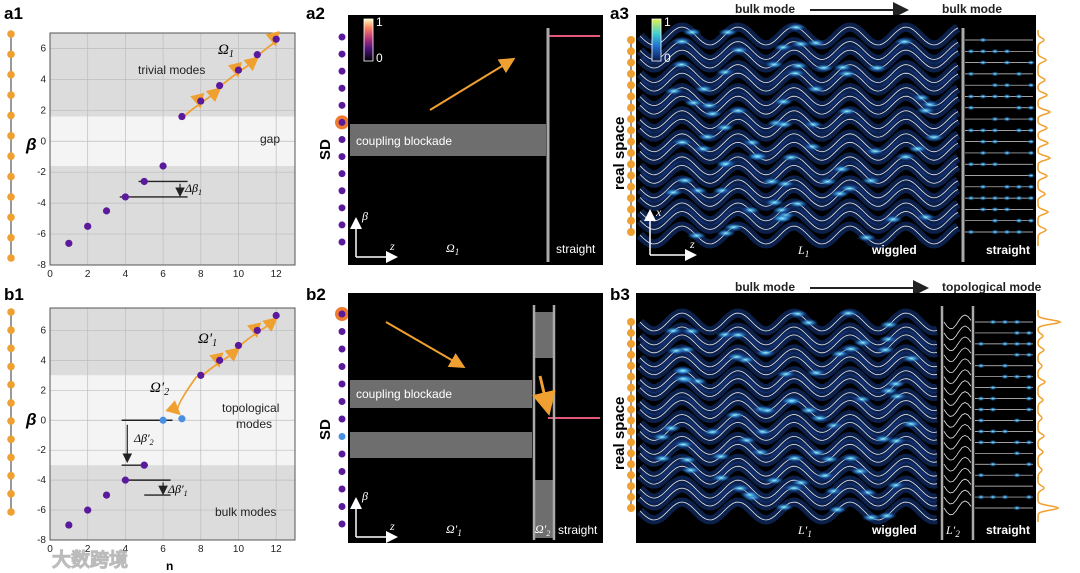 This screenshot has width=1080, height=573. I want to click on a1-chain, so click(11, 146).